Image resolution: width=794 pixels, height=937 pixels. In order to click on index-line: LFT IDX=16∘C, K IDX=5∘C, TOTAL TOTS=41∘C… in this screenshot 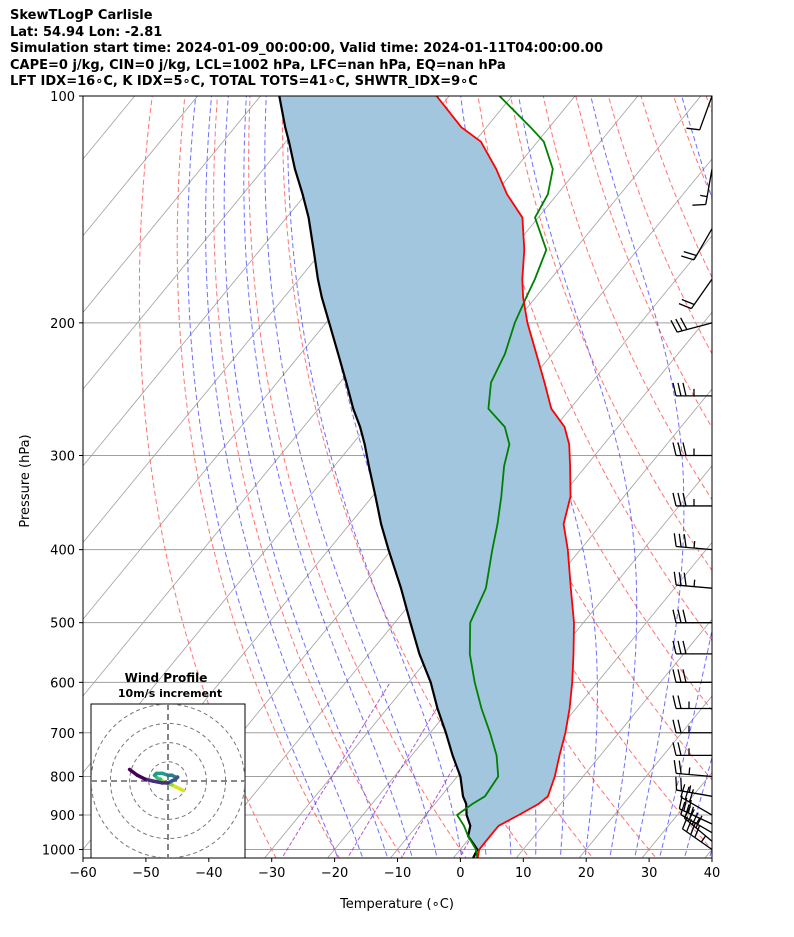, I will do `click(244, 82)`.